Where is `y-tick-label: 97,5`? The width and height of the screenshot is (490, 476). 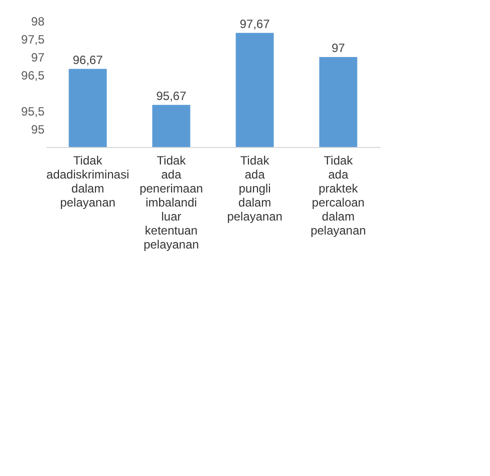
y-tick-label: 97,5 is located at coordinates (33, 39).